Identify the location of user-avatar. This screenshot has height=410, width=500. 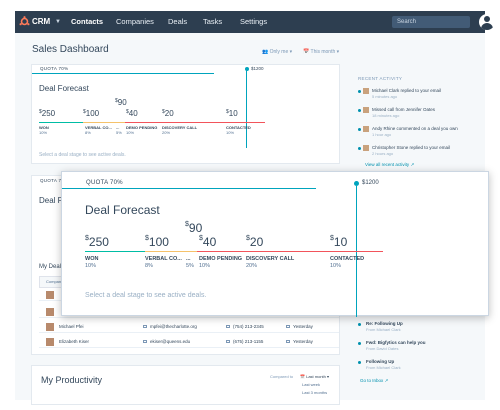
(487, 22).